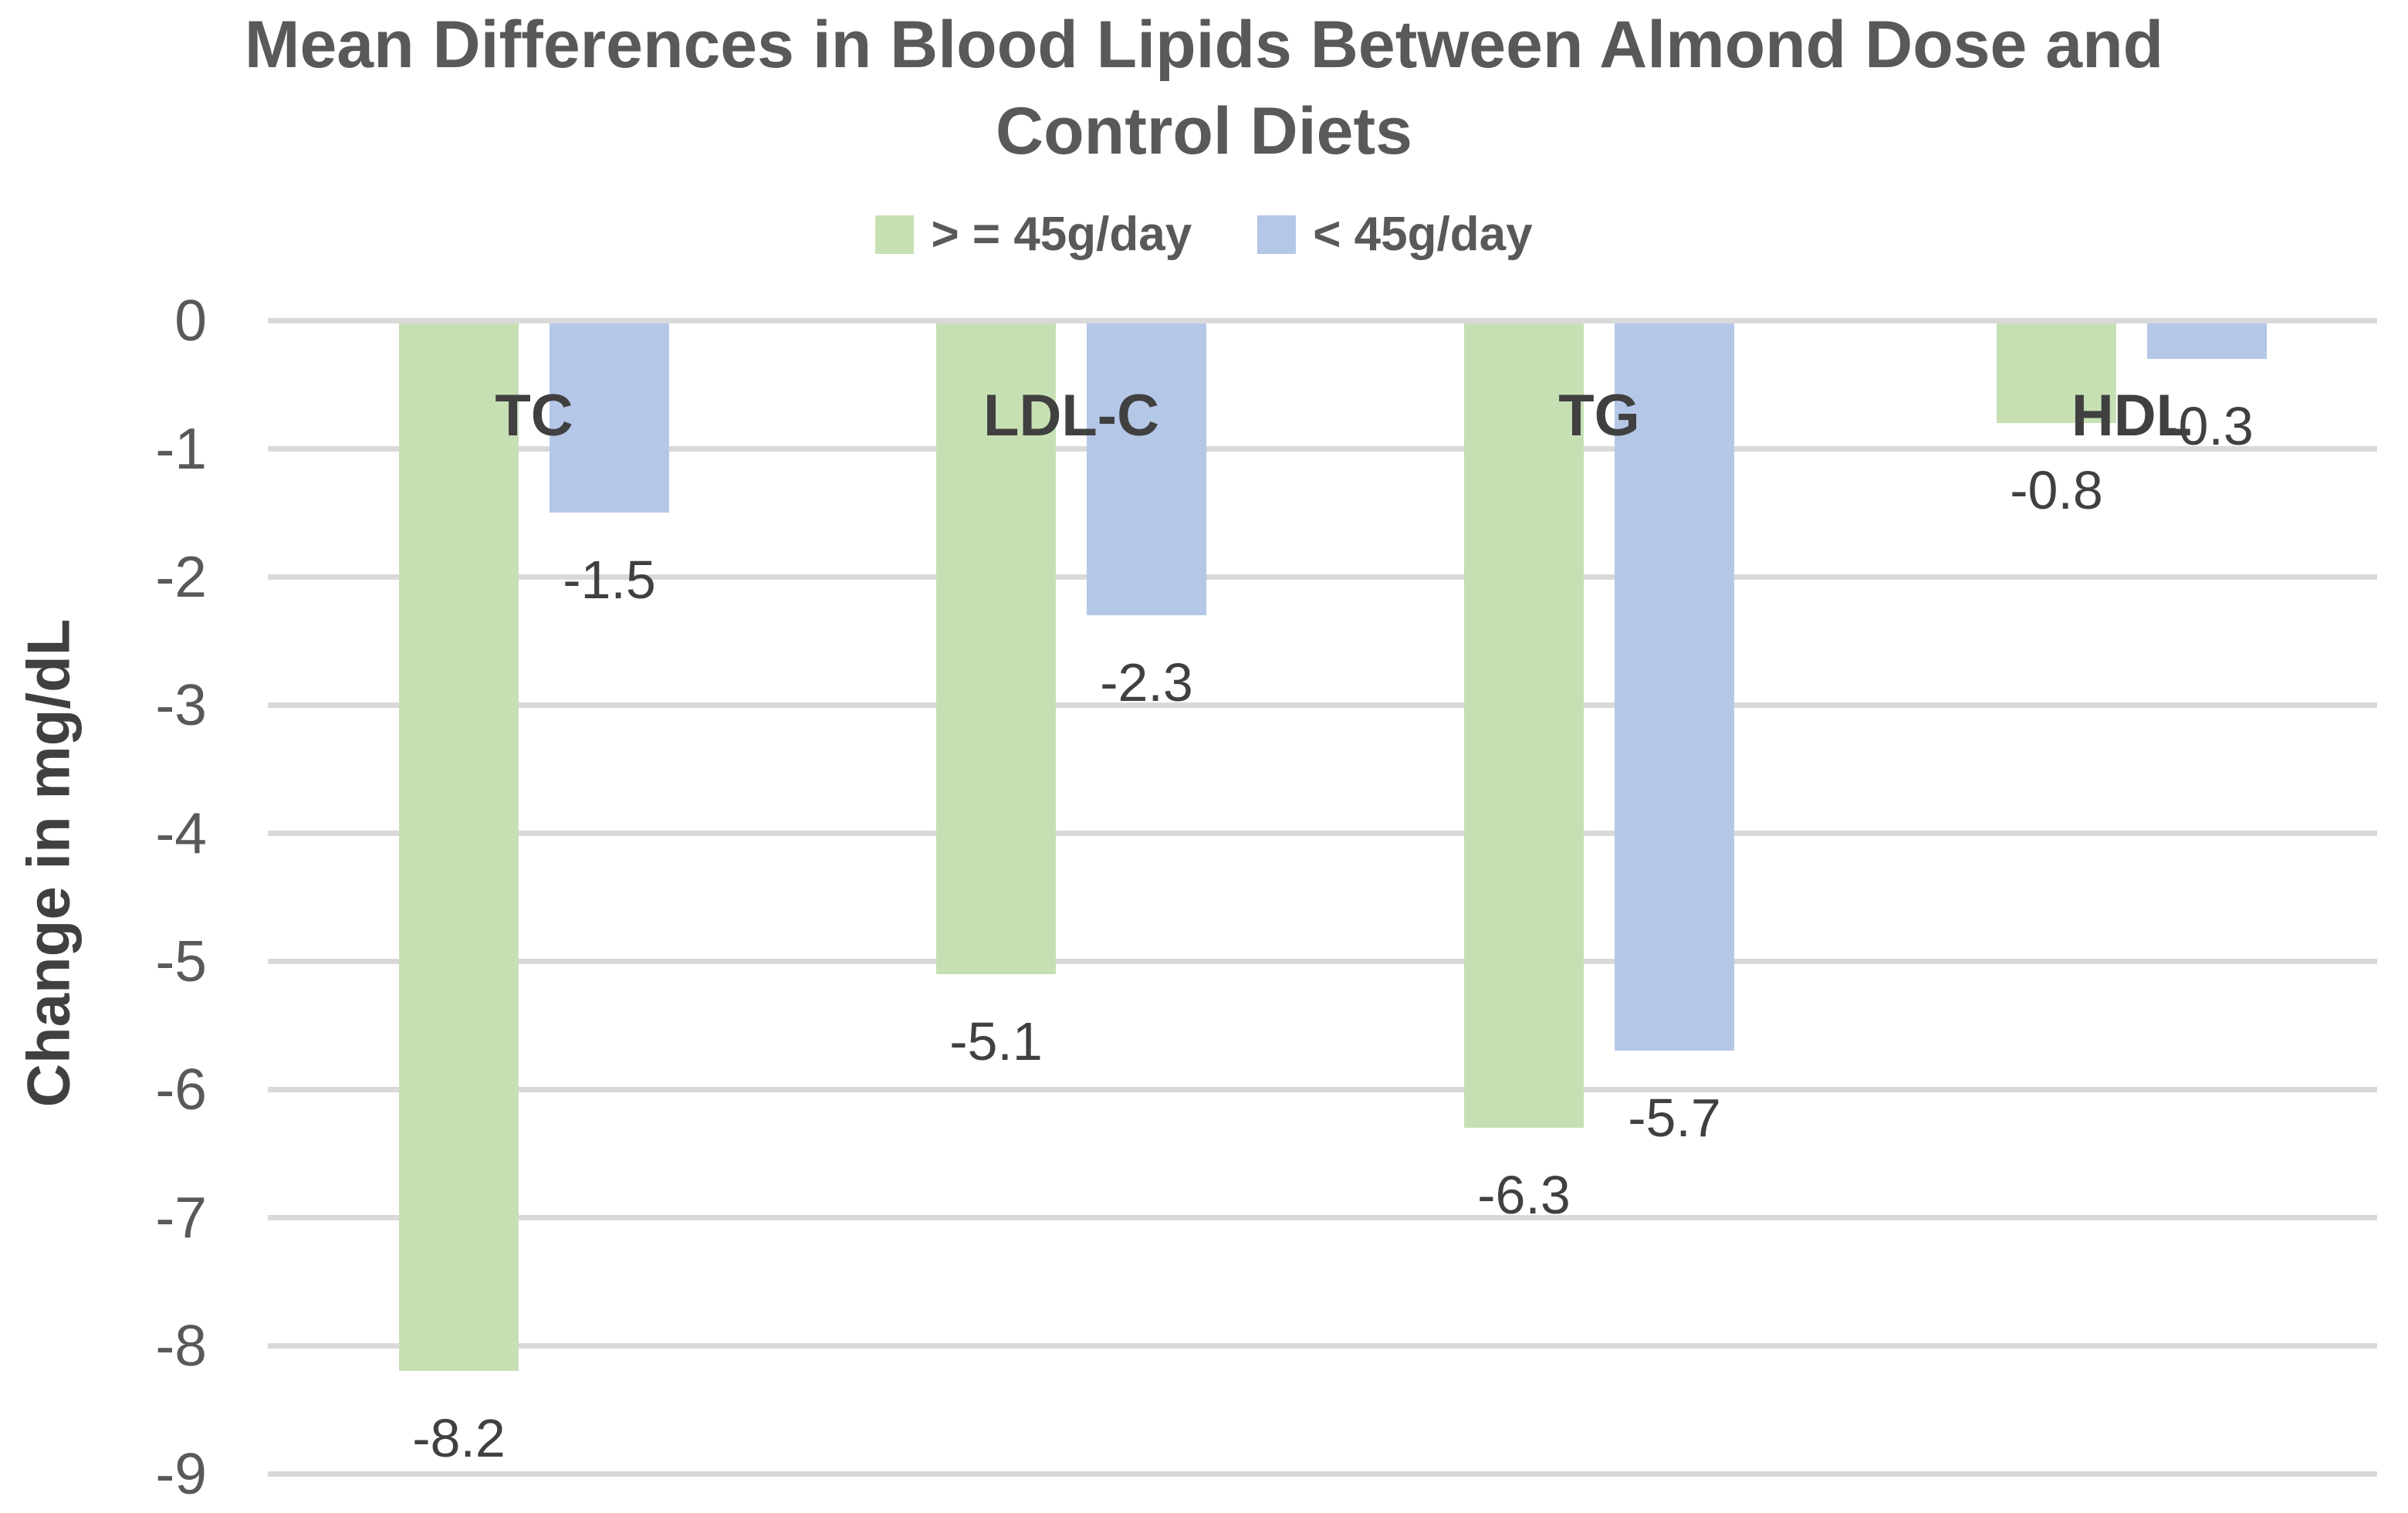 Image resolution: width=2408 pixels, height=1513 pixels. I want to click on y-axis-tick-label--3: -3, so click(181, 704).